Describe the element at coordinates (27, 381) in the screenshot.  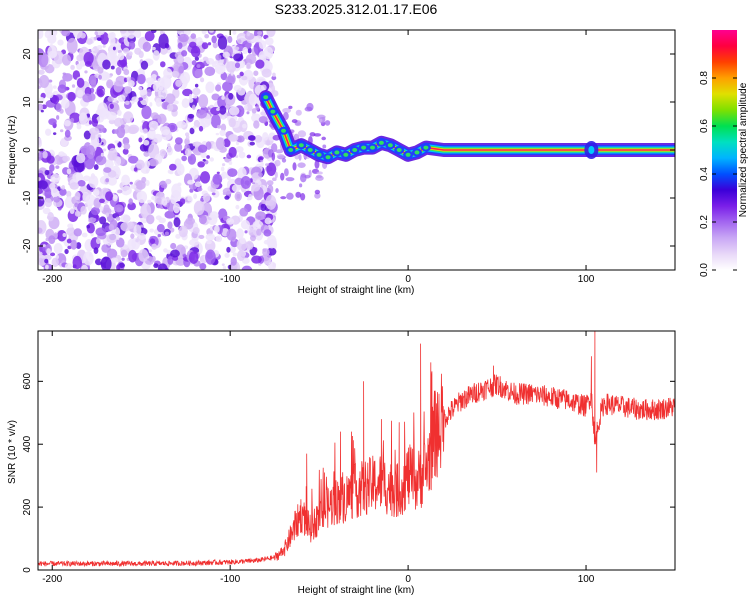
I see `snr-y-tick-label: 600` at that location.